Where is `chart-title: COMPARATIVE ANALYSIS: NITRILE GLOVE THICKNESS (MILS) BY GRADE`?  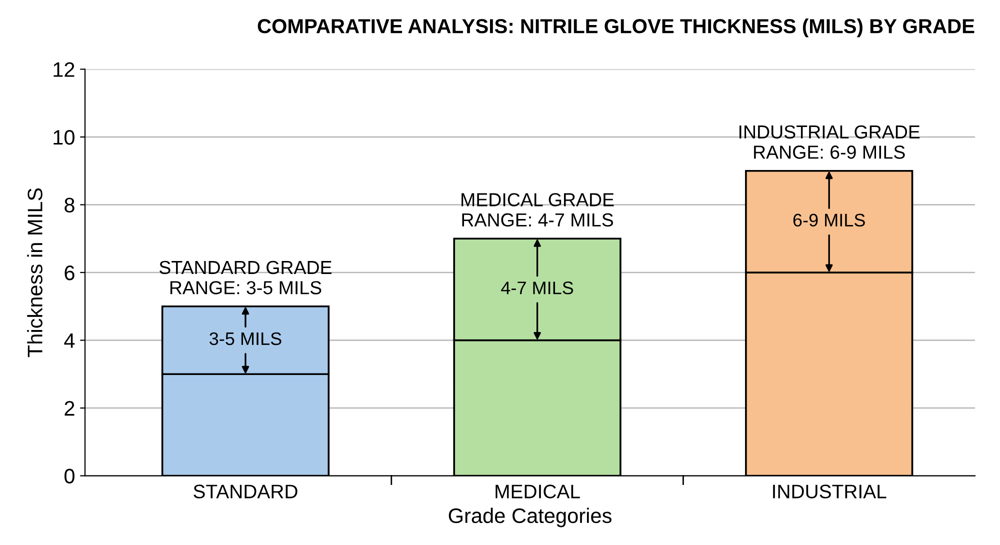
chart-title: COMPARATIVE ANALYSIS: NITRILE GLOVE THICKNESS (MILS) BY GRADE is located at coordinates (616, 28).